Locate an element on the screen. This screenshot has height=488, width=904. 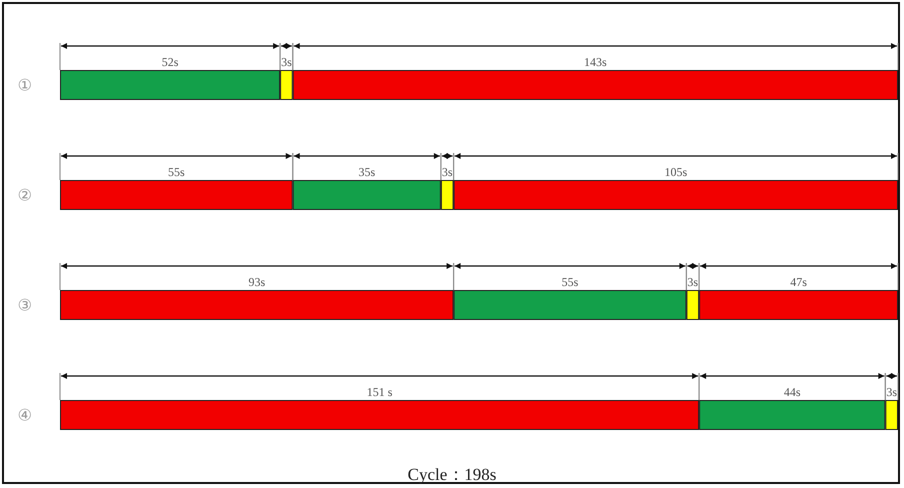
data-label: 105s is located at coordinates (676, 172).